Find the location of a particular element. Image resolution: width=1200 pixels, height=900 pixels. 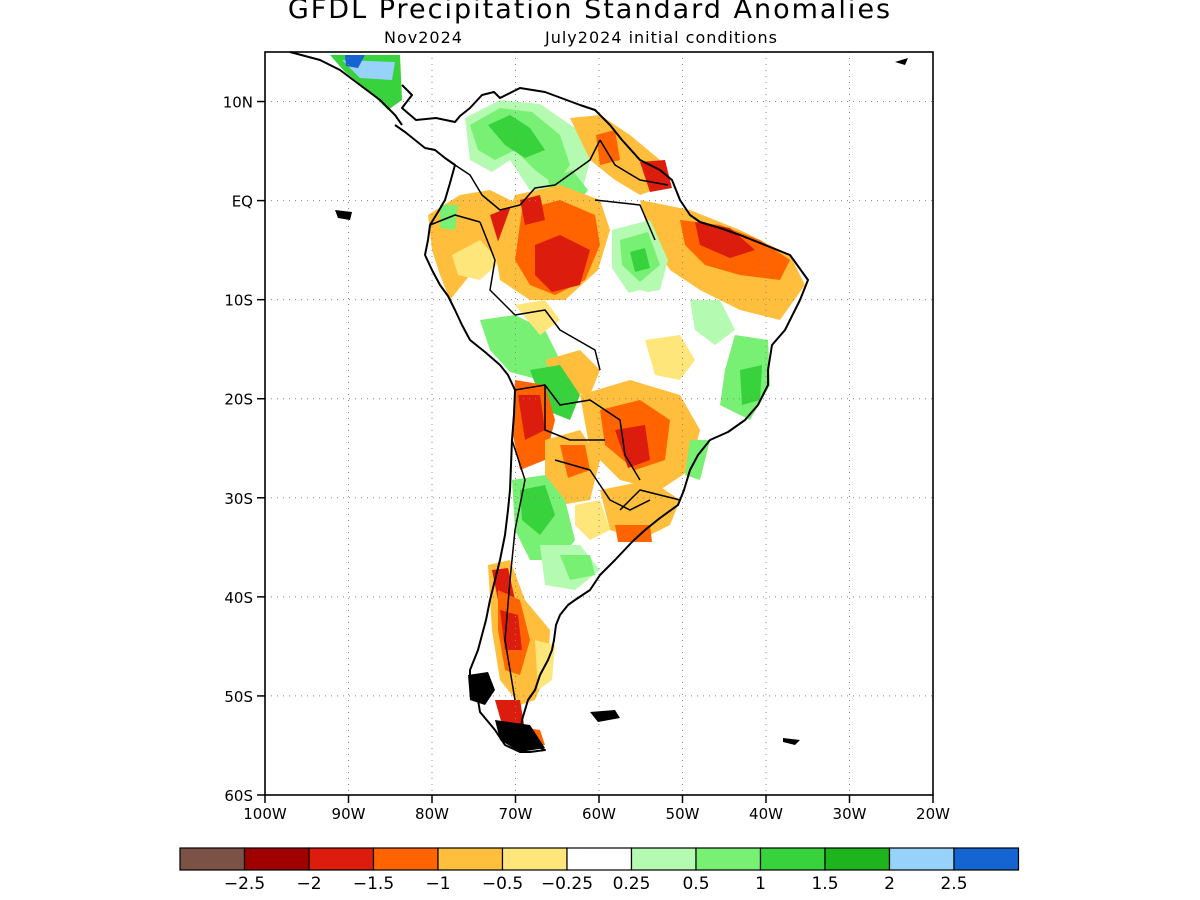

colorbar-label: −2.5 is located at coordinates (244, 884).